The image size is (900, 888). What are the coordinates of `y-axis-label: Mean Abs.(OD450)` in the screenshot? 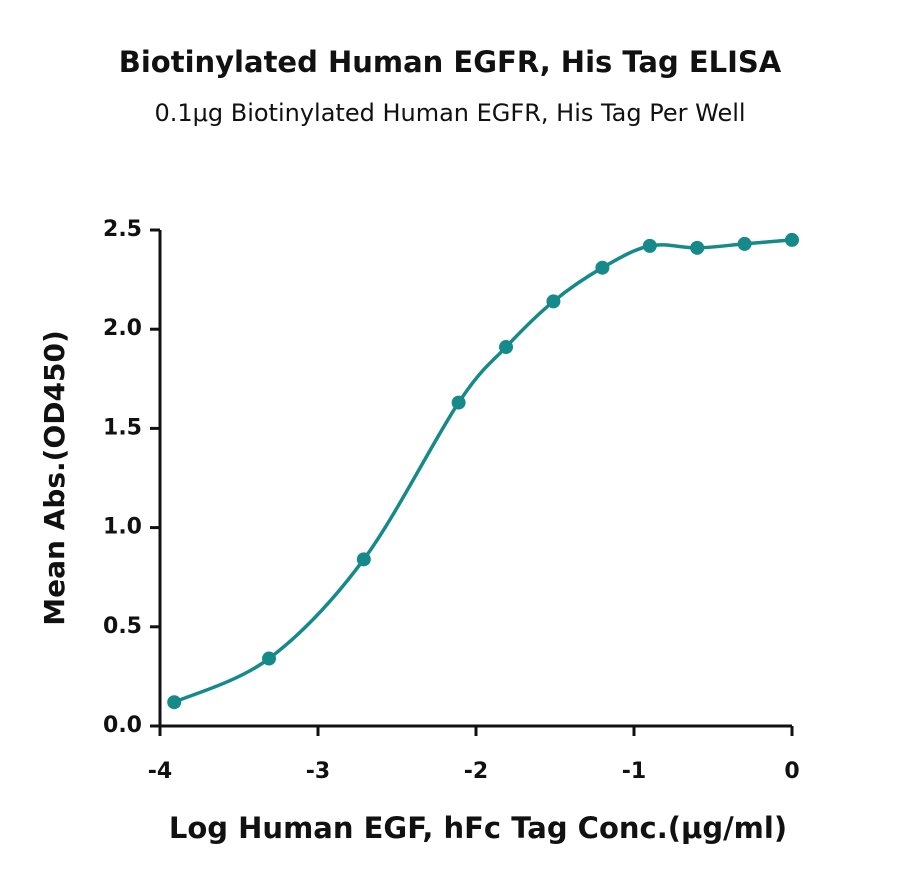 It's located at (54, 478).